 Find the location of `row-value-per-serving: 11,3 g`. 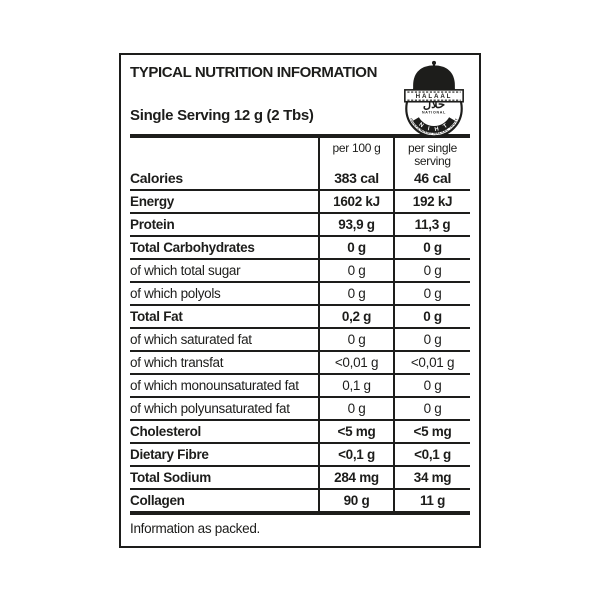

row-value-per-serving: 11,3 g is located at coordinates (431, 224).